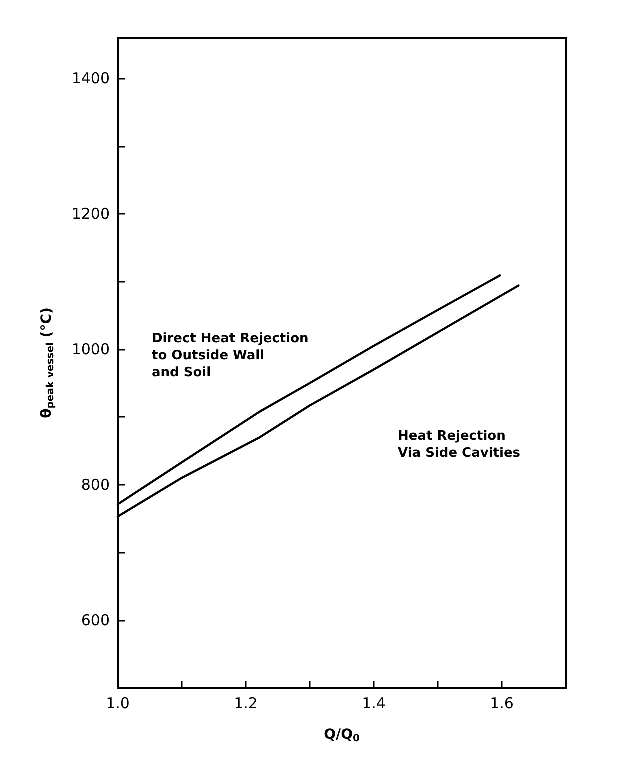 Image resolution: width=619 pixels, height=769 pixels. Describe the element at coordinates (230, 356) in the screenshot. I see `annotation: Direct Heat Rejection to Outside Wall and Soil` at that location.